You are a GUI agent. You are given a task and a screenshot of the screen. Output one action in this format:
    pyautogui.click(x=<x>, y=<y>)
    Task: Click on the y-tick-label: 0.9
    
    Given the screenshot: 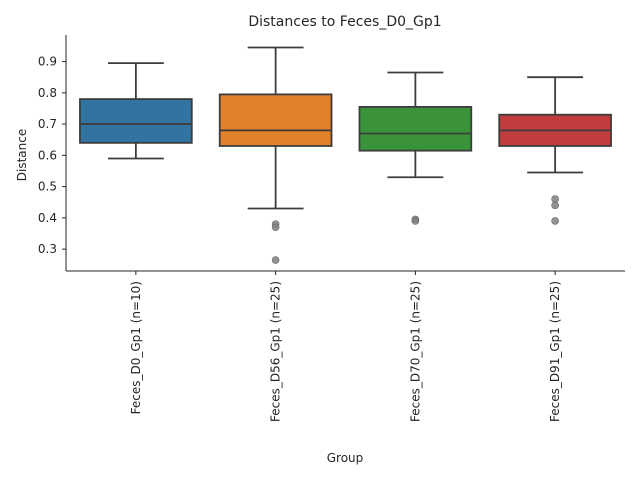 What is the action you would take?
    pyautogui.click(x=47, y=62)
    